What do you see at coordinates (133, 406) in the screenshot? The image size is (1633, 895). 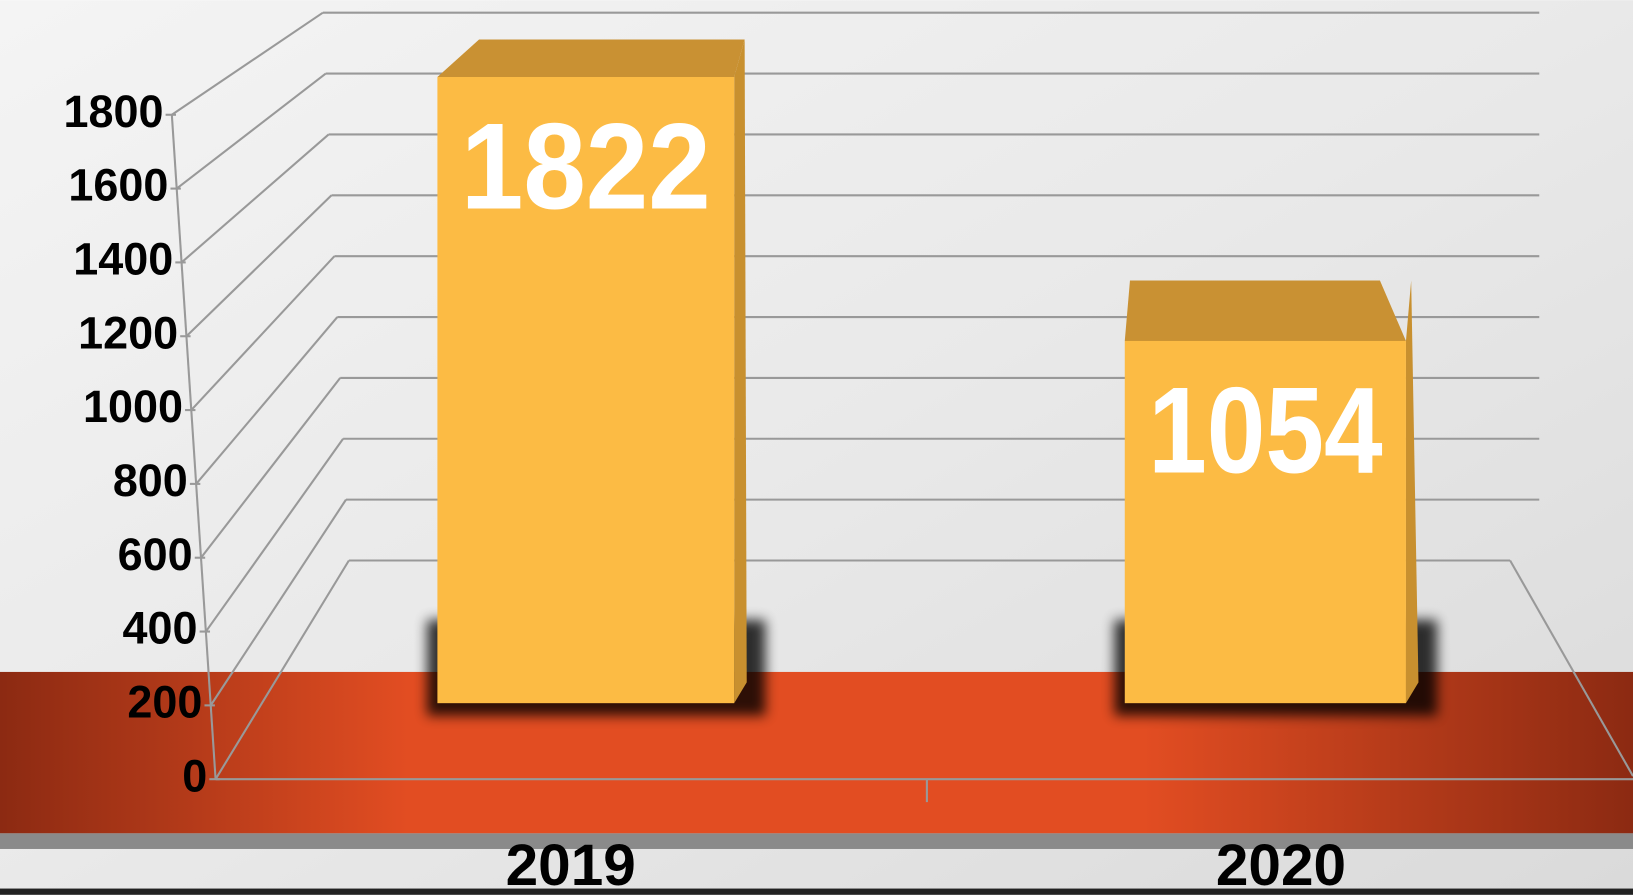 I see `y-tick-label: 1000` at bounding box center [133, 406].